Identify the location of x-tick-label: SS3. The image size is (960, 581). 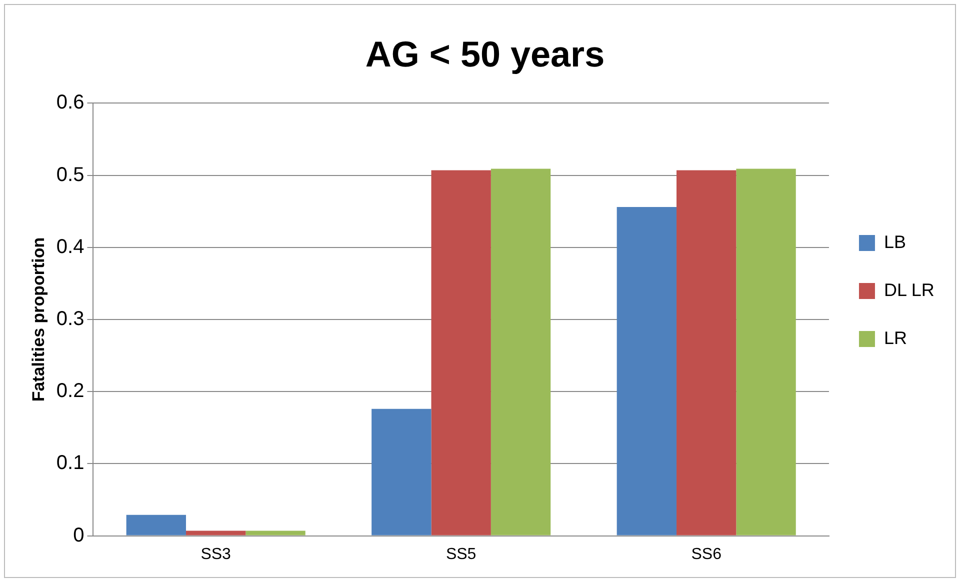
(216, 554).